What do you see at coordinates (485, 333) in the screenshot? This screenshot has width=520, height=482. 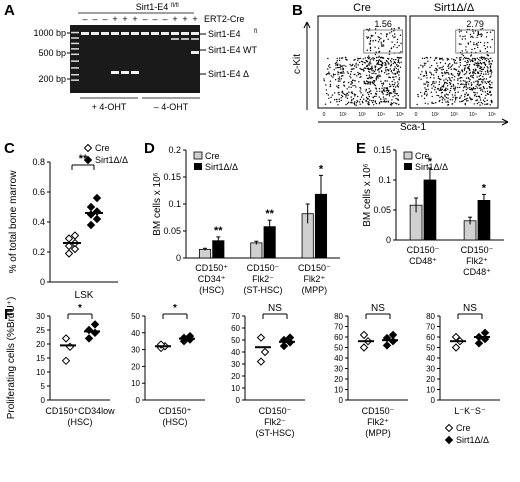 I see `f-point-sirt1` at bounding box center [485, 333].